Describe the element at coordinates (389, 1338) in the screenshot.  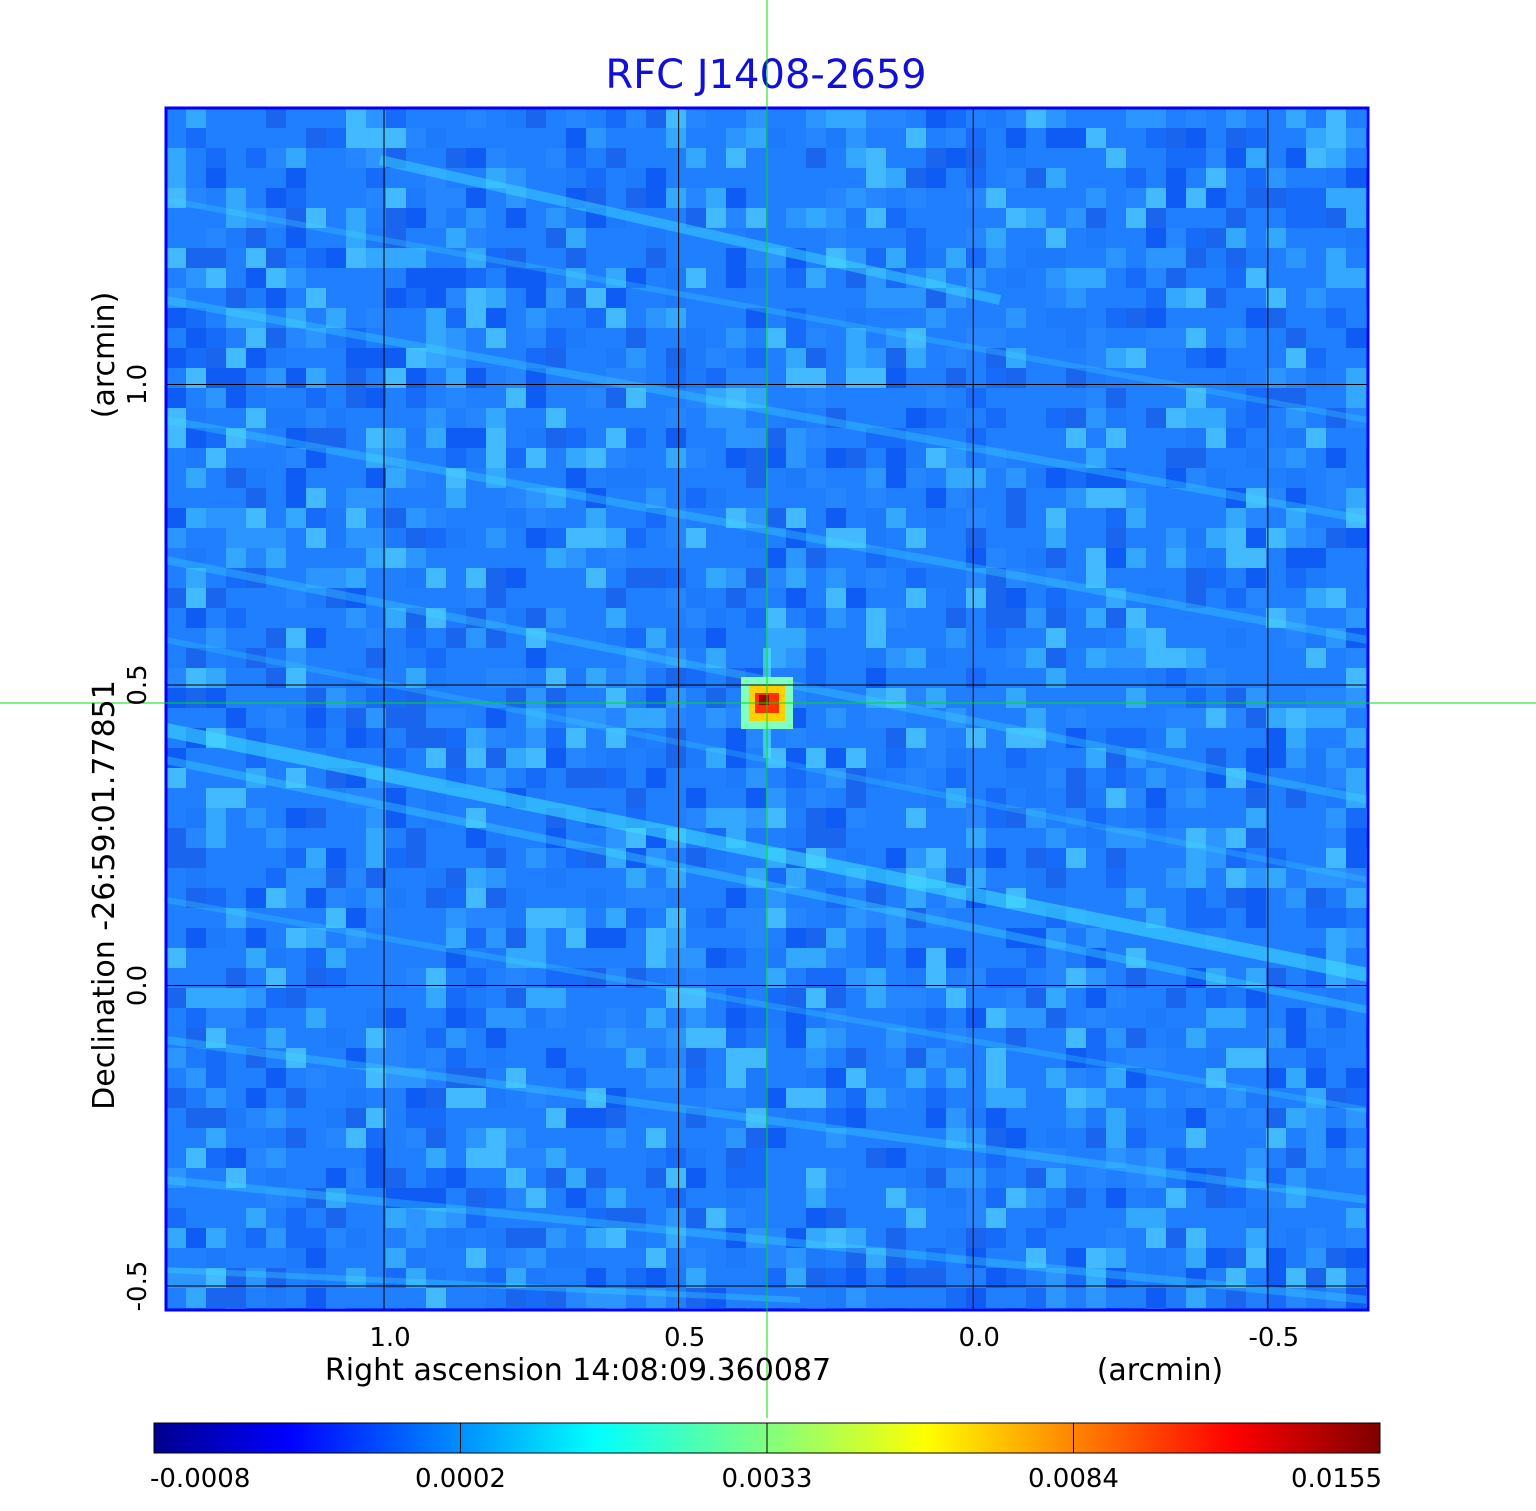
I see `x-tick-label: 1.0` at that location.